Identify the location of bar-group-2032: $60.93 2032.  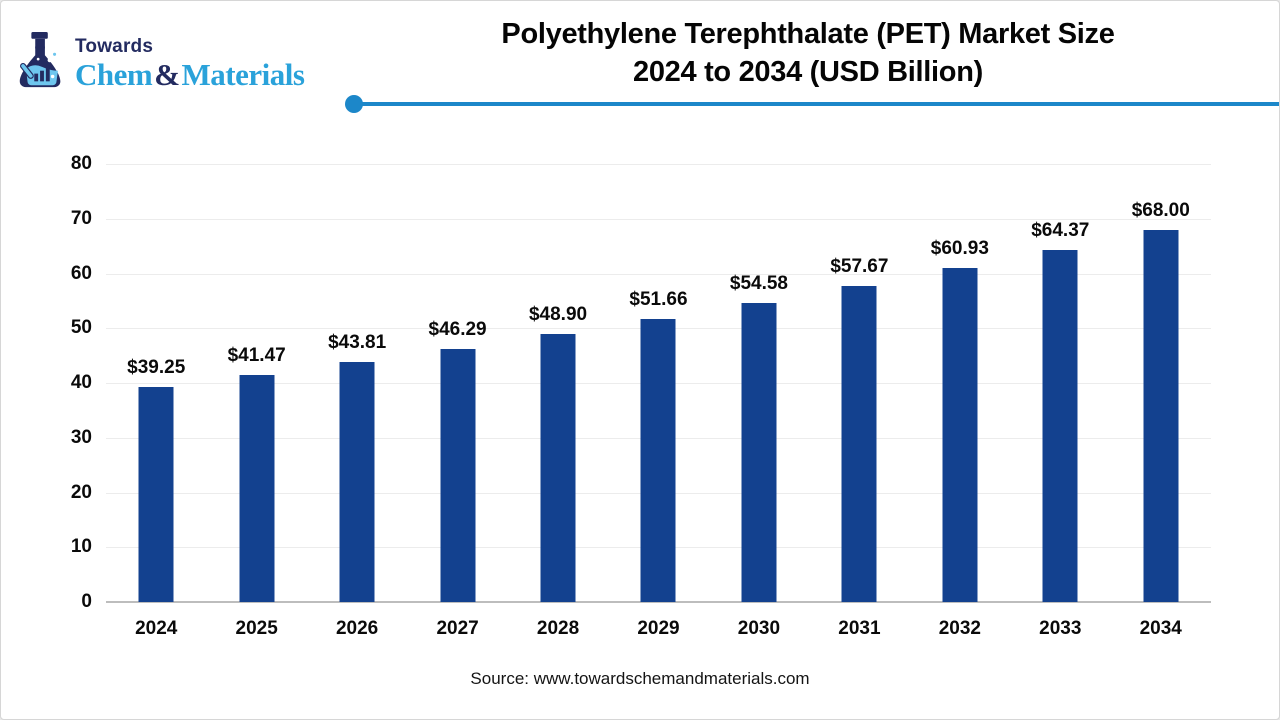
(960, 401).